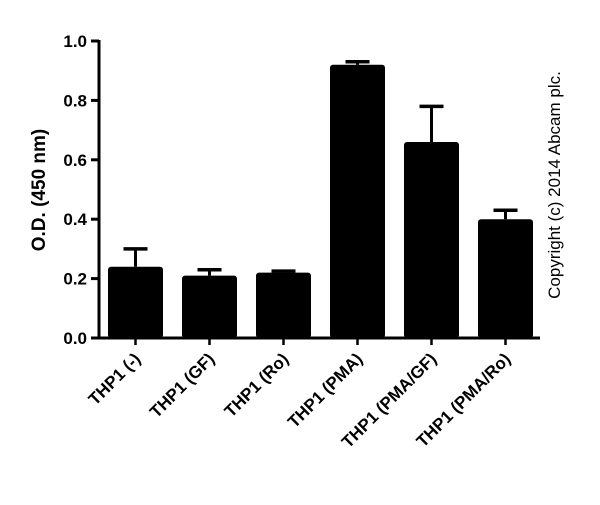 The height and width of the screenshot is (505, 600). What do you see at coordinates (75, 41) in the screenshot?
I see `y-tick-label: 1.0` at bounding box center [75, 41].